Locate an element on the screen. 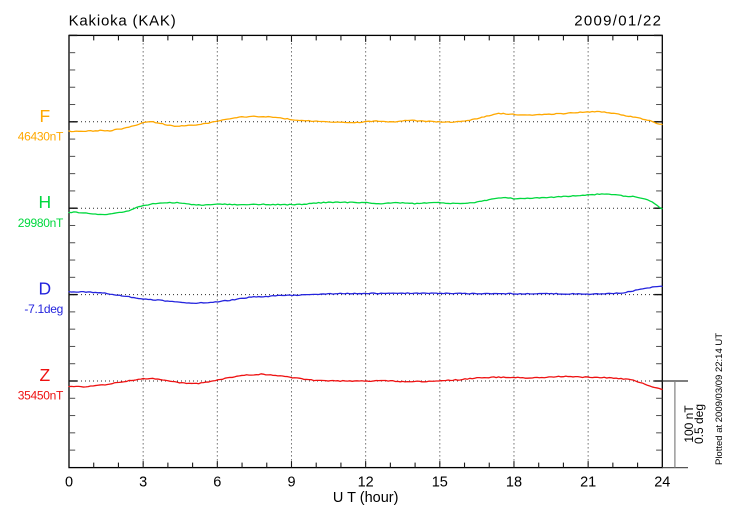 This screenshot has width=730, height=520. svg-text: 2009/01/22 is located at coordinates (618, 20).